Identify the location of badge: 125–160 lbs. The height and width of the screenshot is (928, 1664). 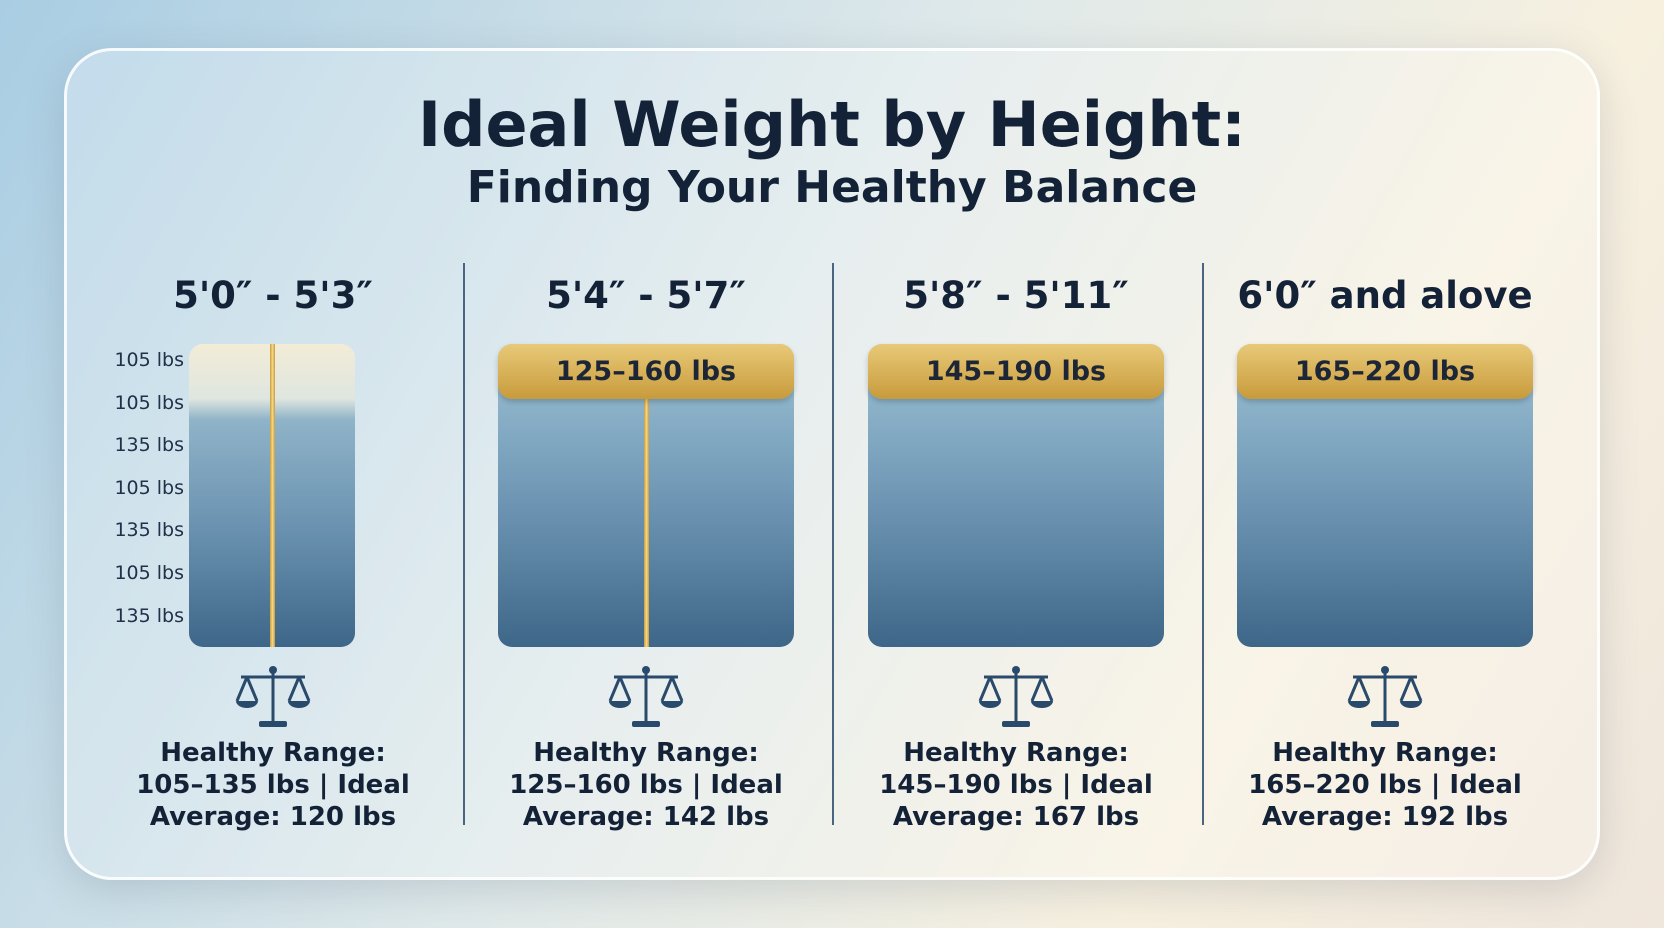
(646, 371).